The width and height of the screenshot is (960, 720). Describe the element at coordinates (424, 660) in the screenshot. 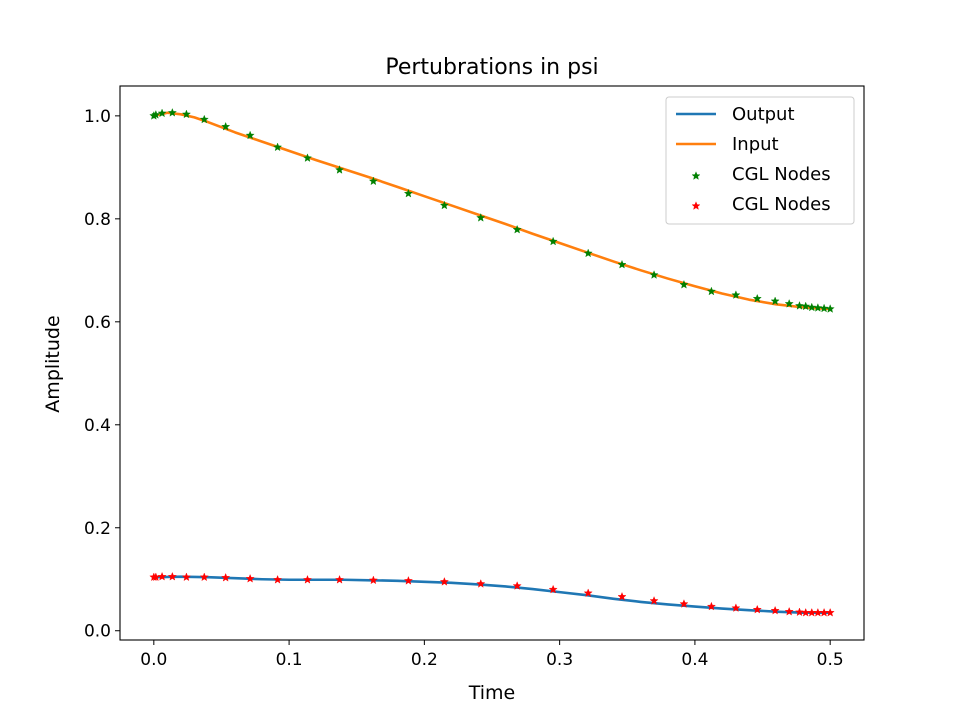

I see `x-tick-label: 0.2` at that location.